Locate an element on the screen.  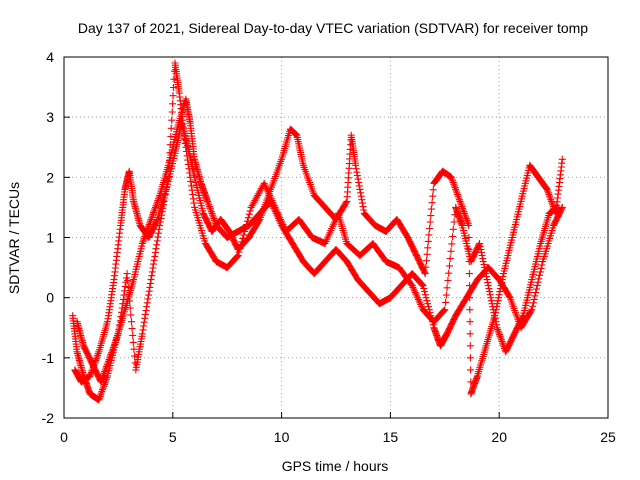
y-axis-label: SDTVAR / TECUs is located at coordinates (14, 238).